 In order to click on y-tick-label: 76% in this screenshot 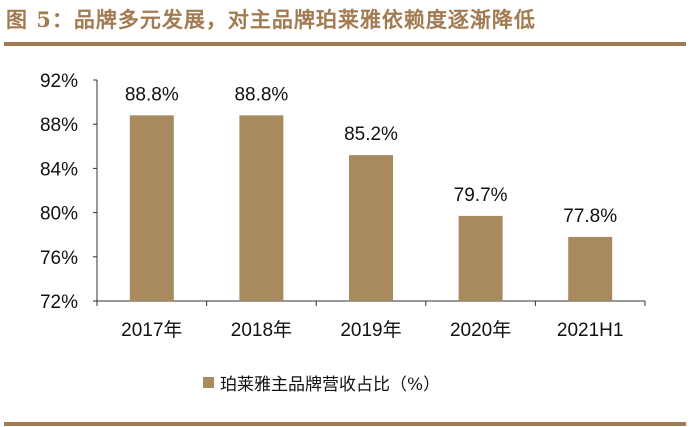, I will do `click(59, 258)`.